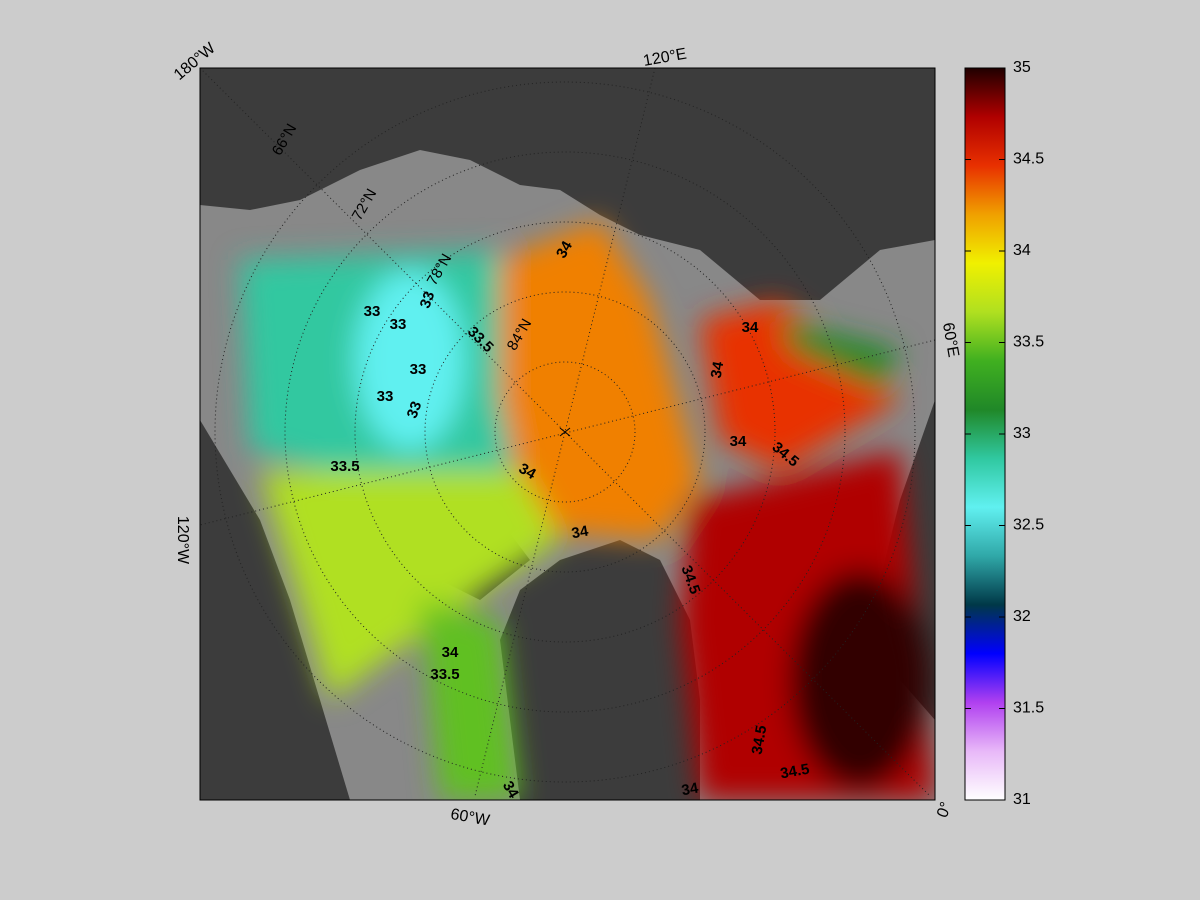  I want to click on colorbar-tick-label: 31, so click(1022, 799).